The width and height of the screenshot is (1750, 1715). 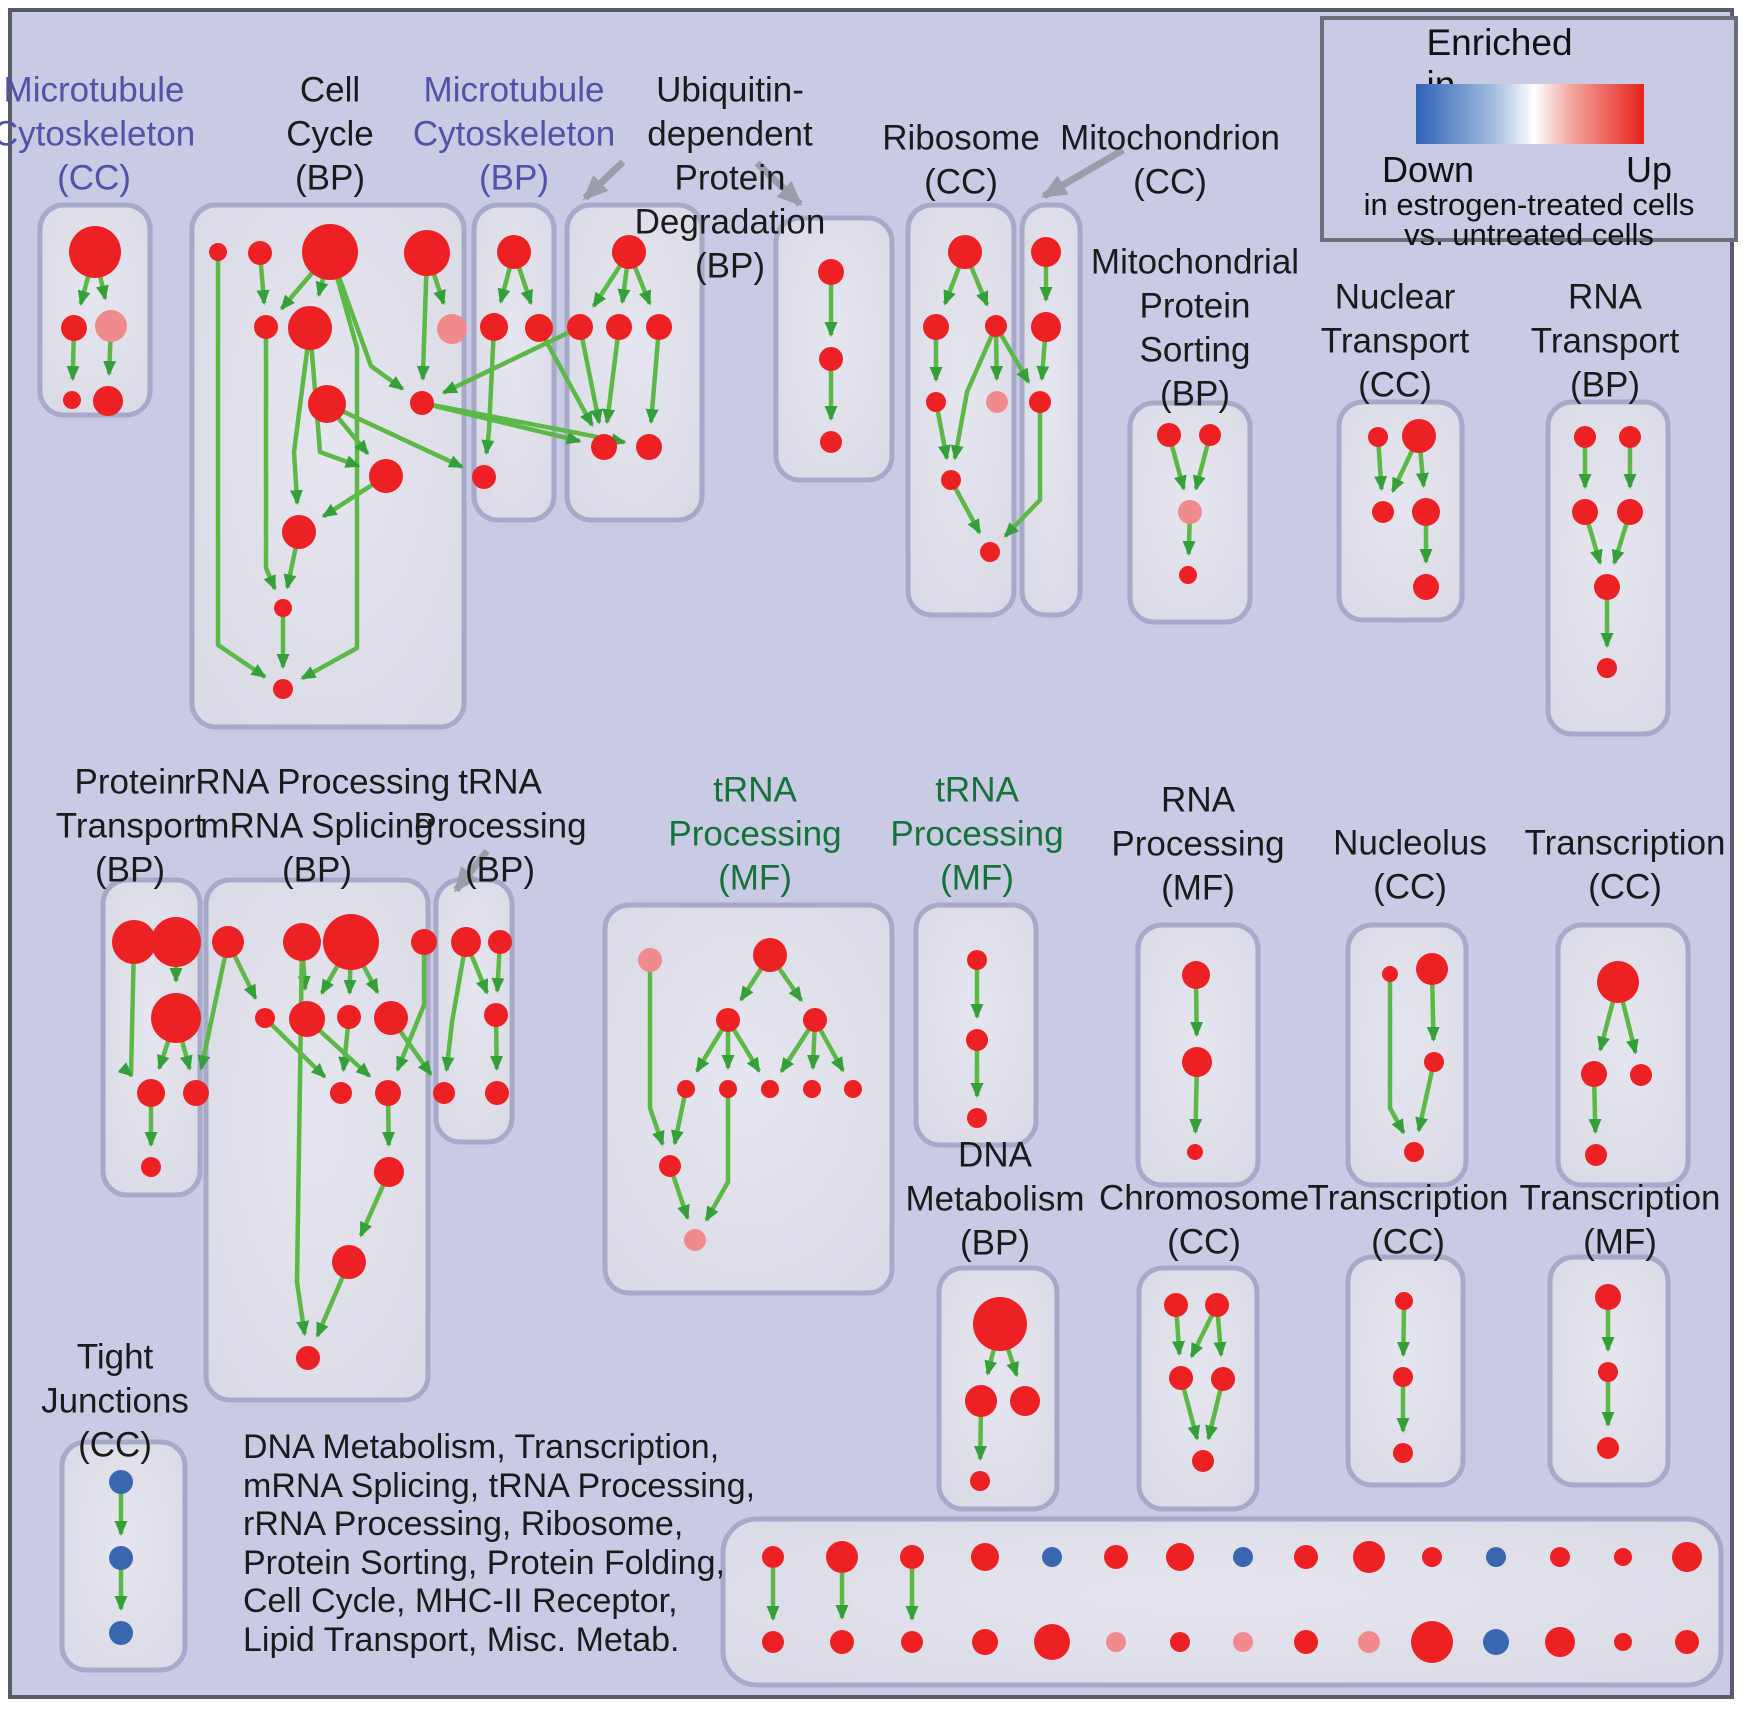 I want to click on go-term-node-d3, so click(x=980, y=1481).